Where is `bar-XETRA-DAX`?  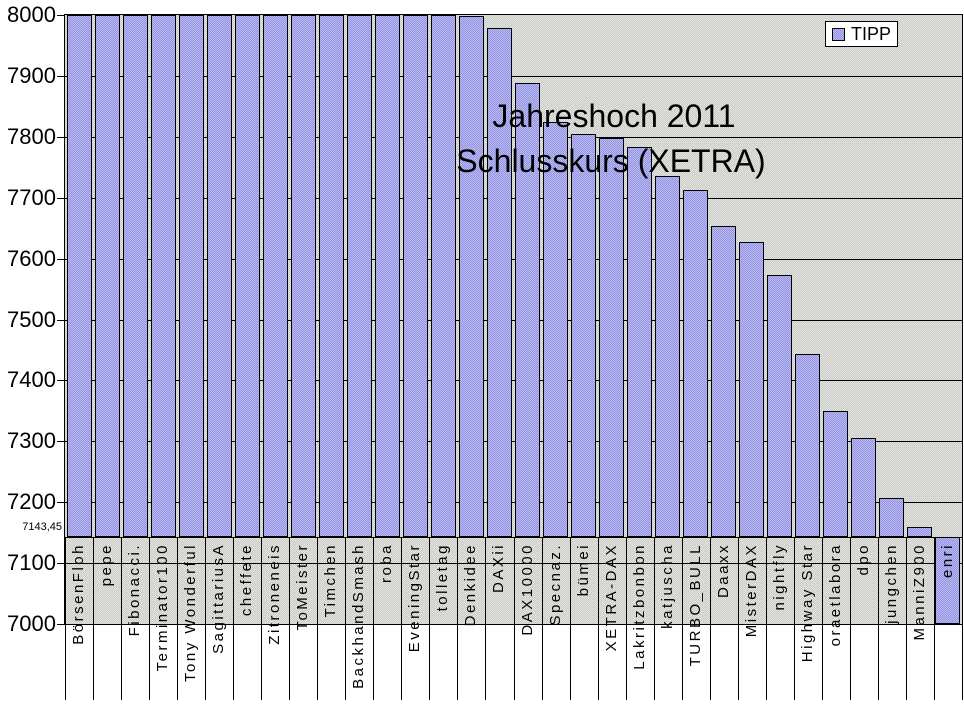
bar-XETRA-DAX is located at coordinates (611, 337).